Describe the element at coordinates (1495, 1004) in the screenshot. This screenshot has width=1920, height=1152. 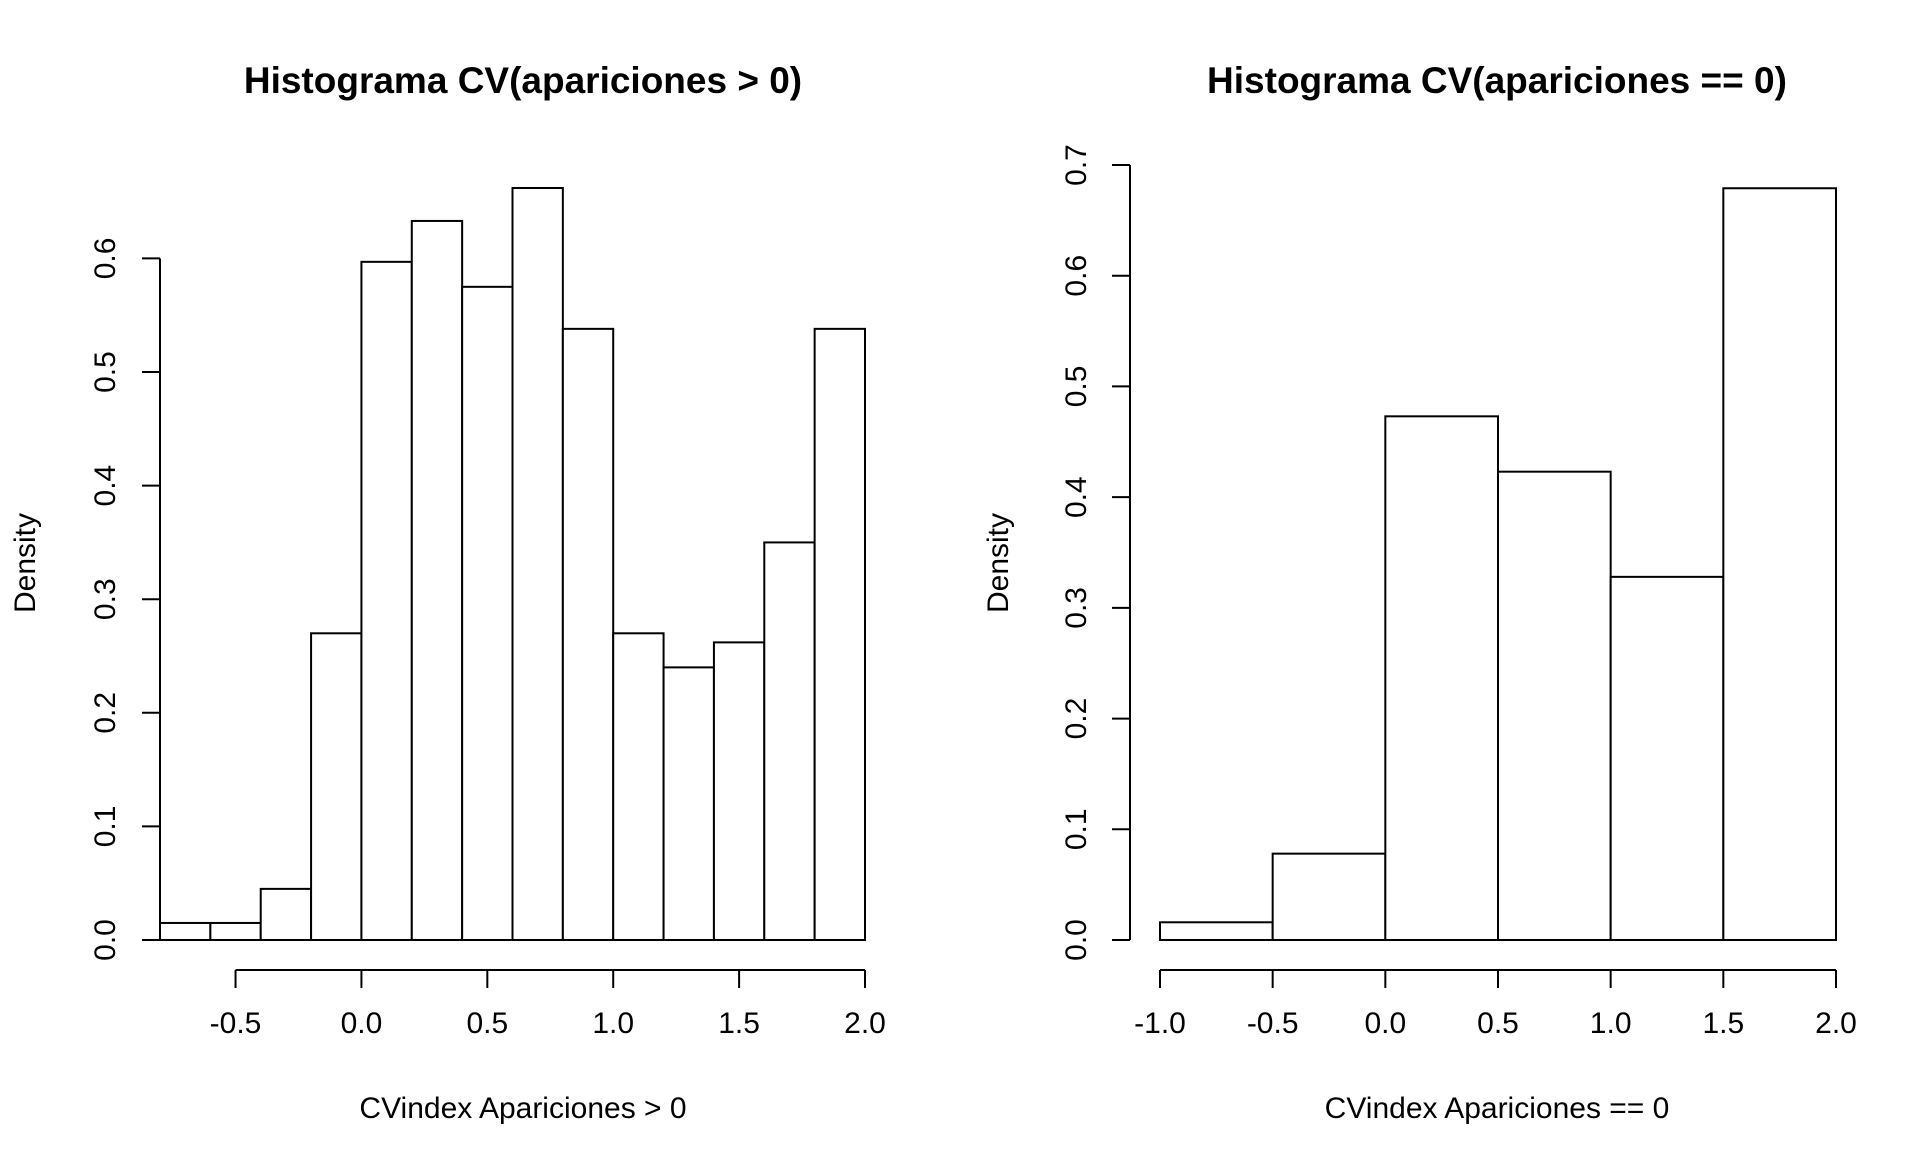
I see `x-axis: -1.0 -0.5 0.0 0.5 1.0 1.5 2.0` at that location.